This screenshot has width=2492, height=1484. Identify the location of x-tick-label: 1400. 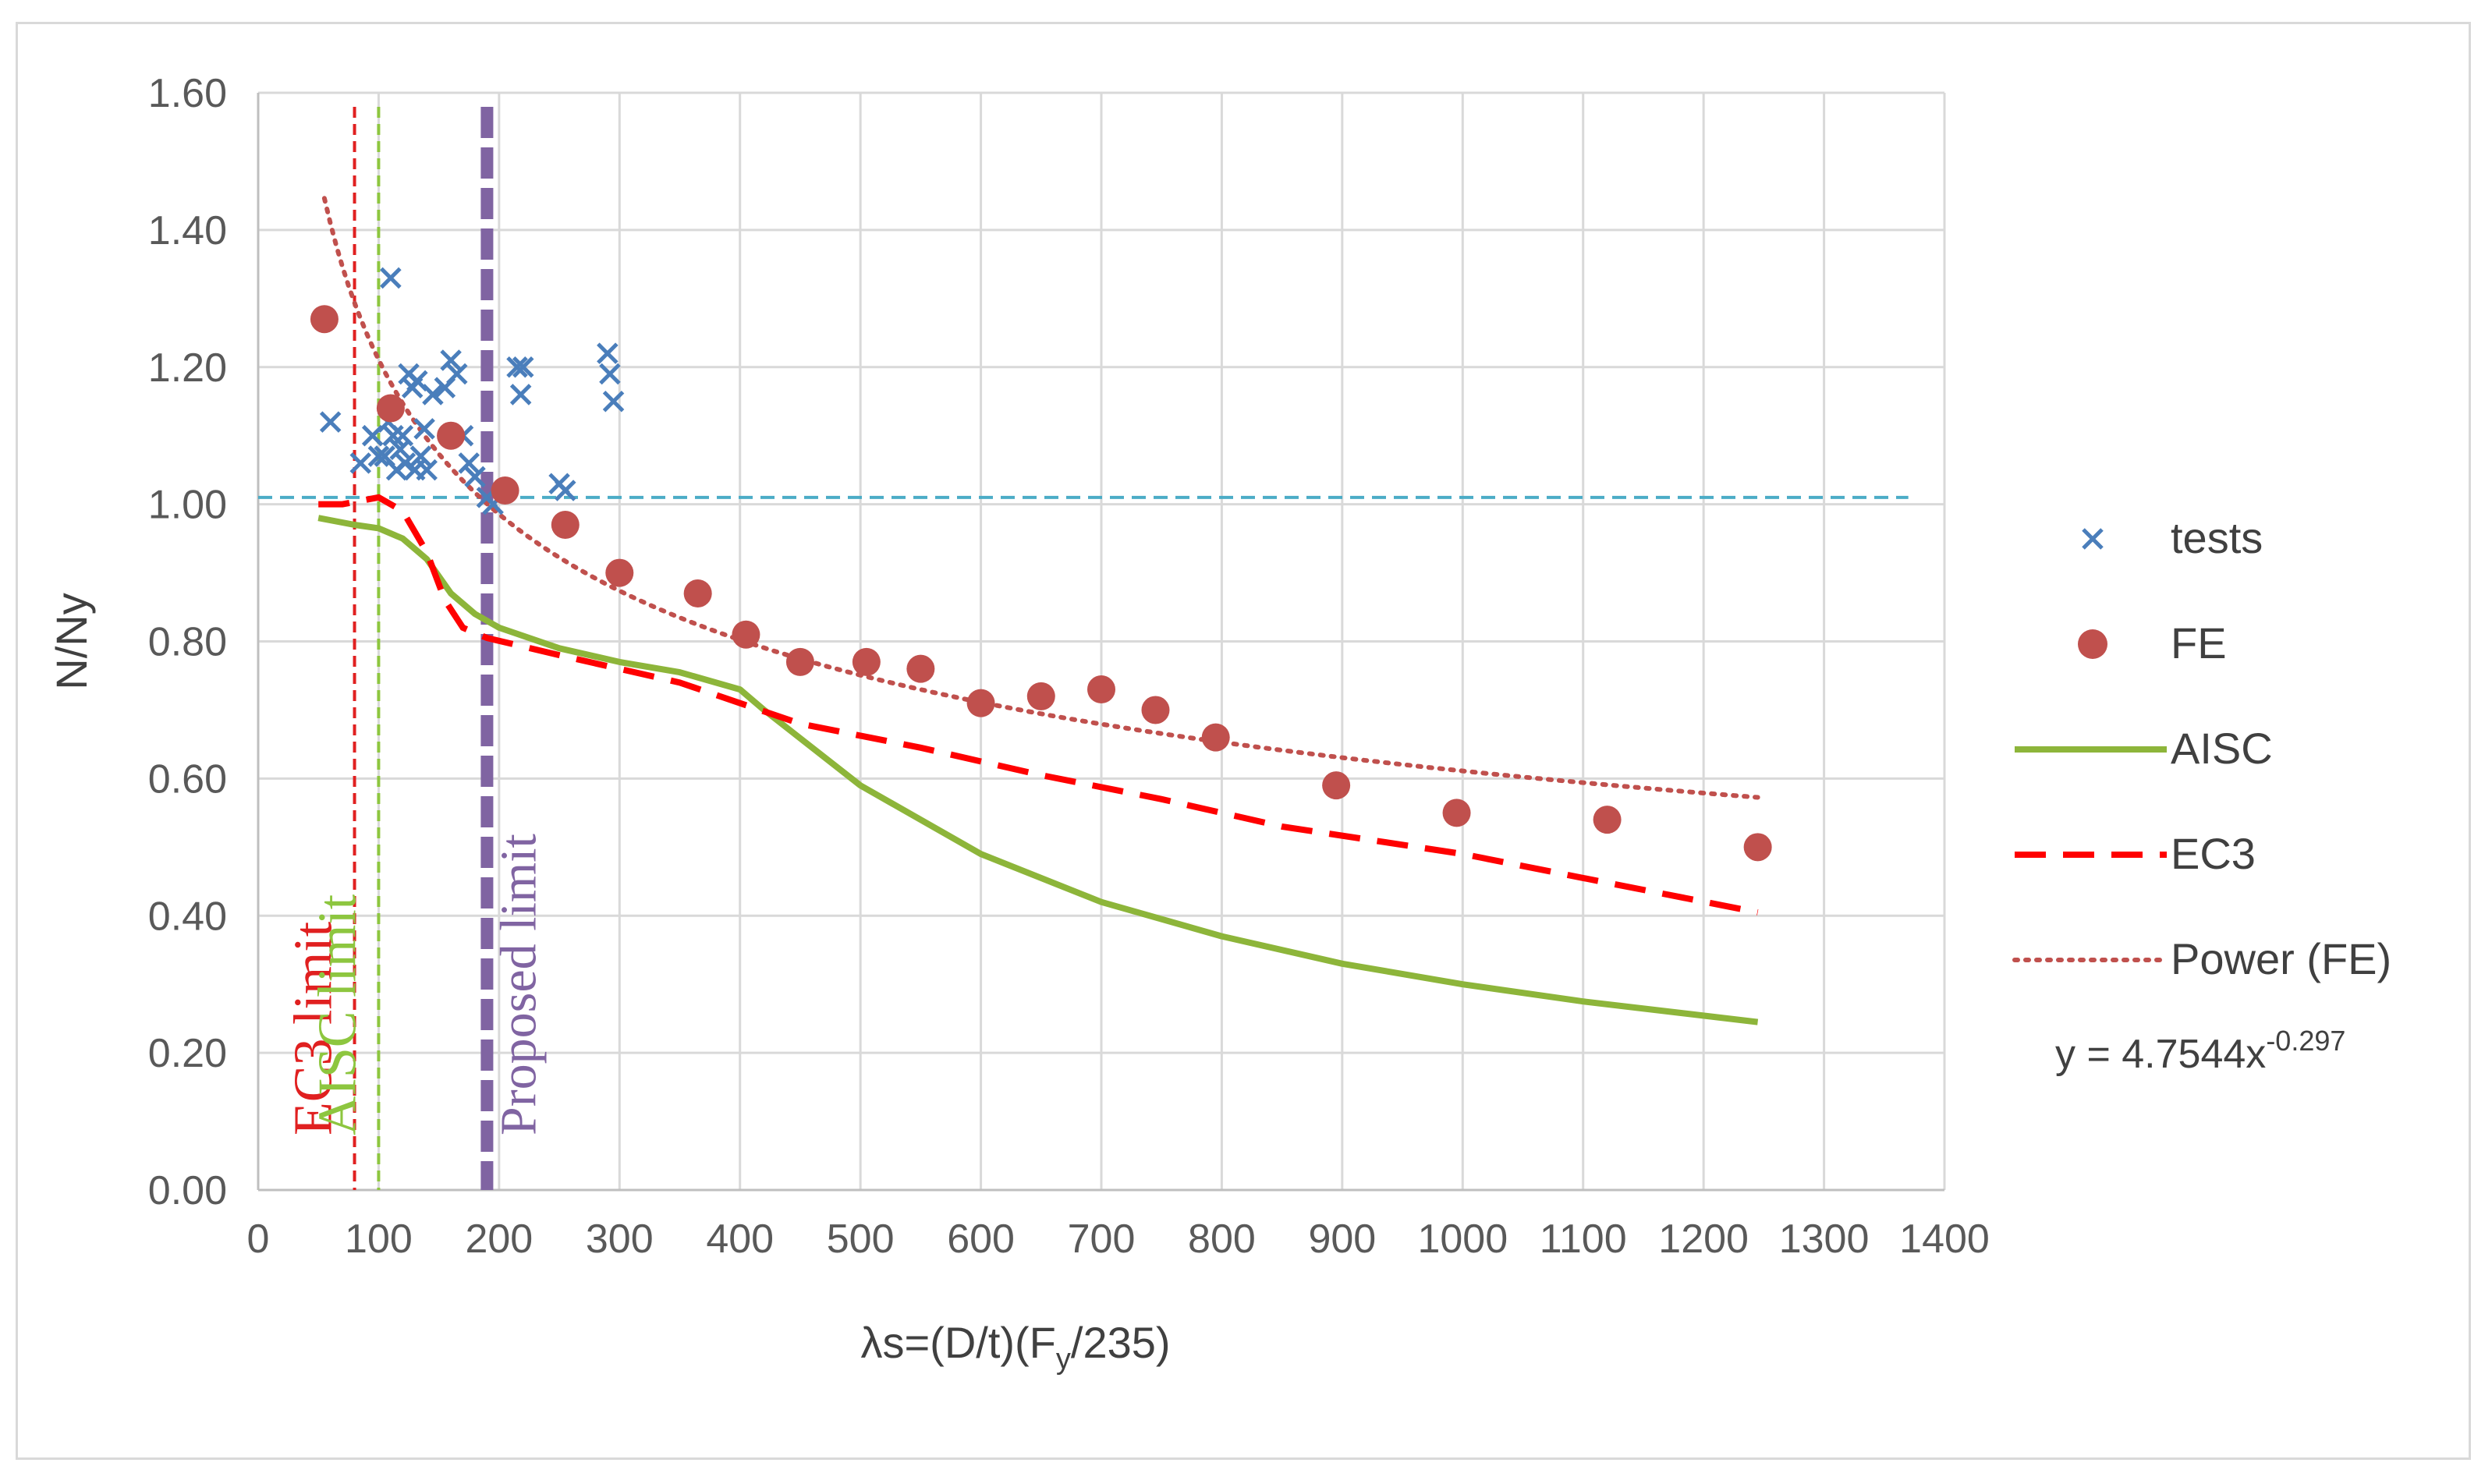
(1944, 1239).